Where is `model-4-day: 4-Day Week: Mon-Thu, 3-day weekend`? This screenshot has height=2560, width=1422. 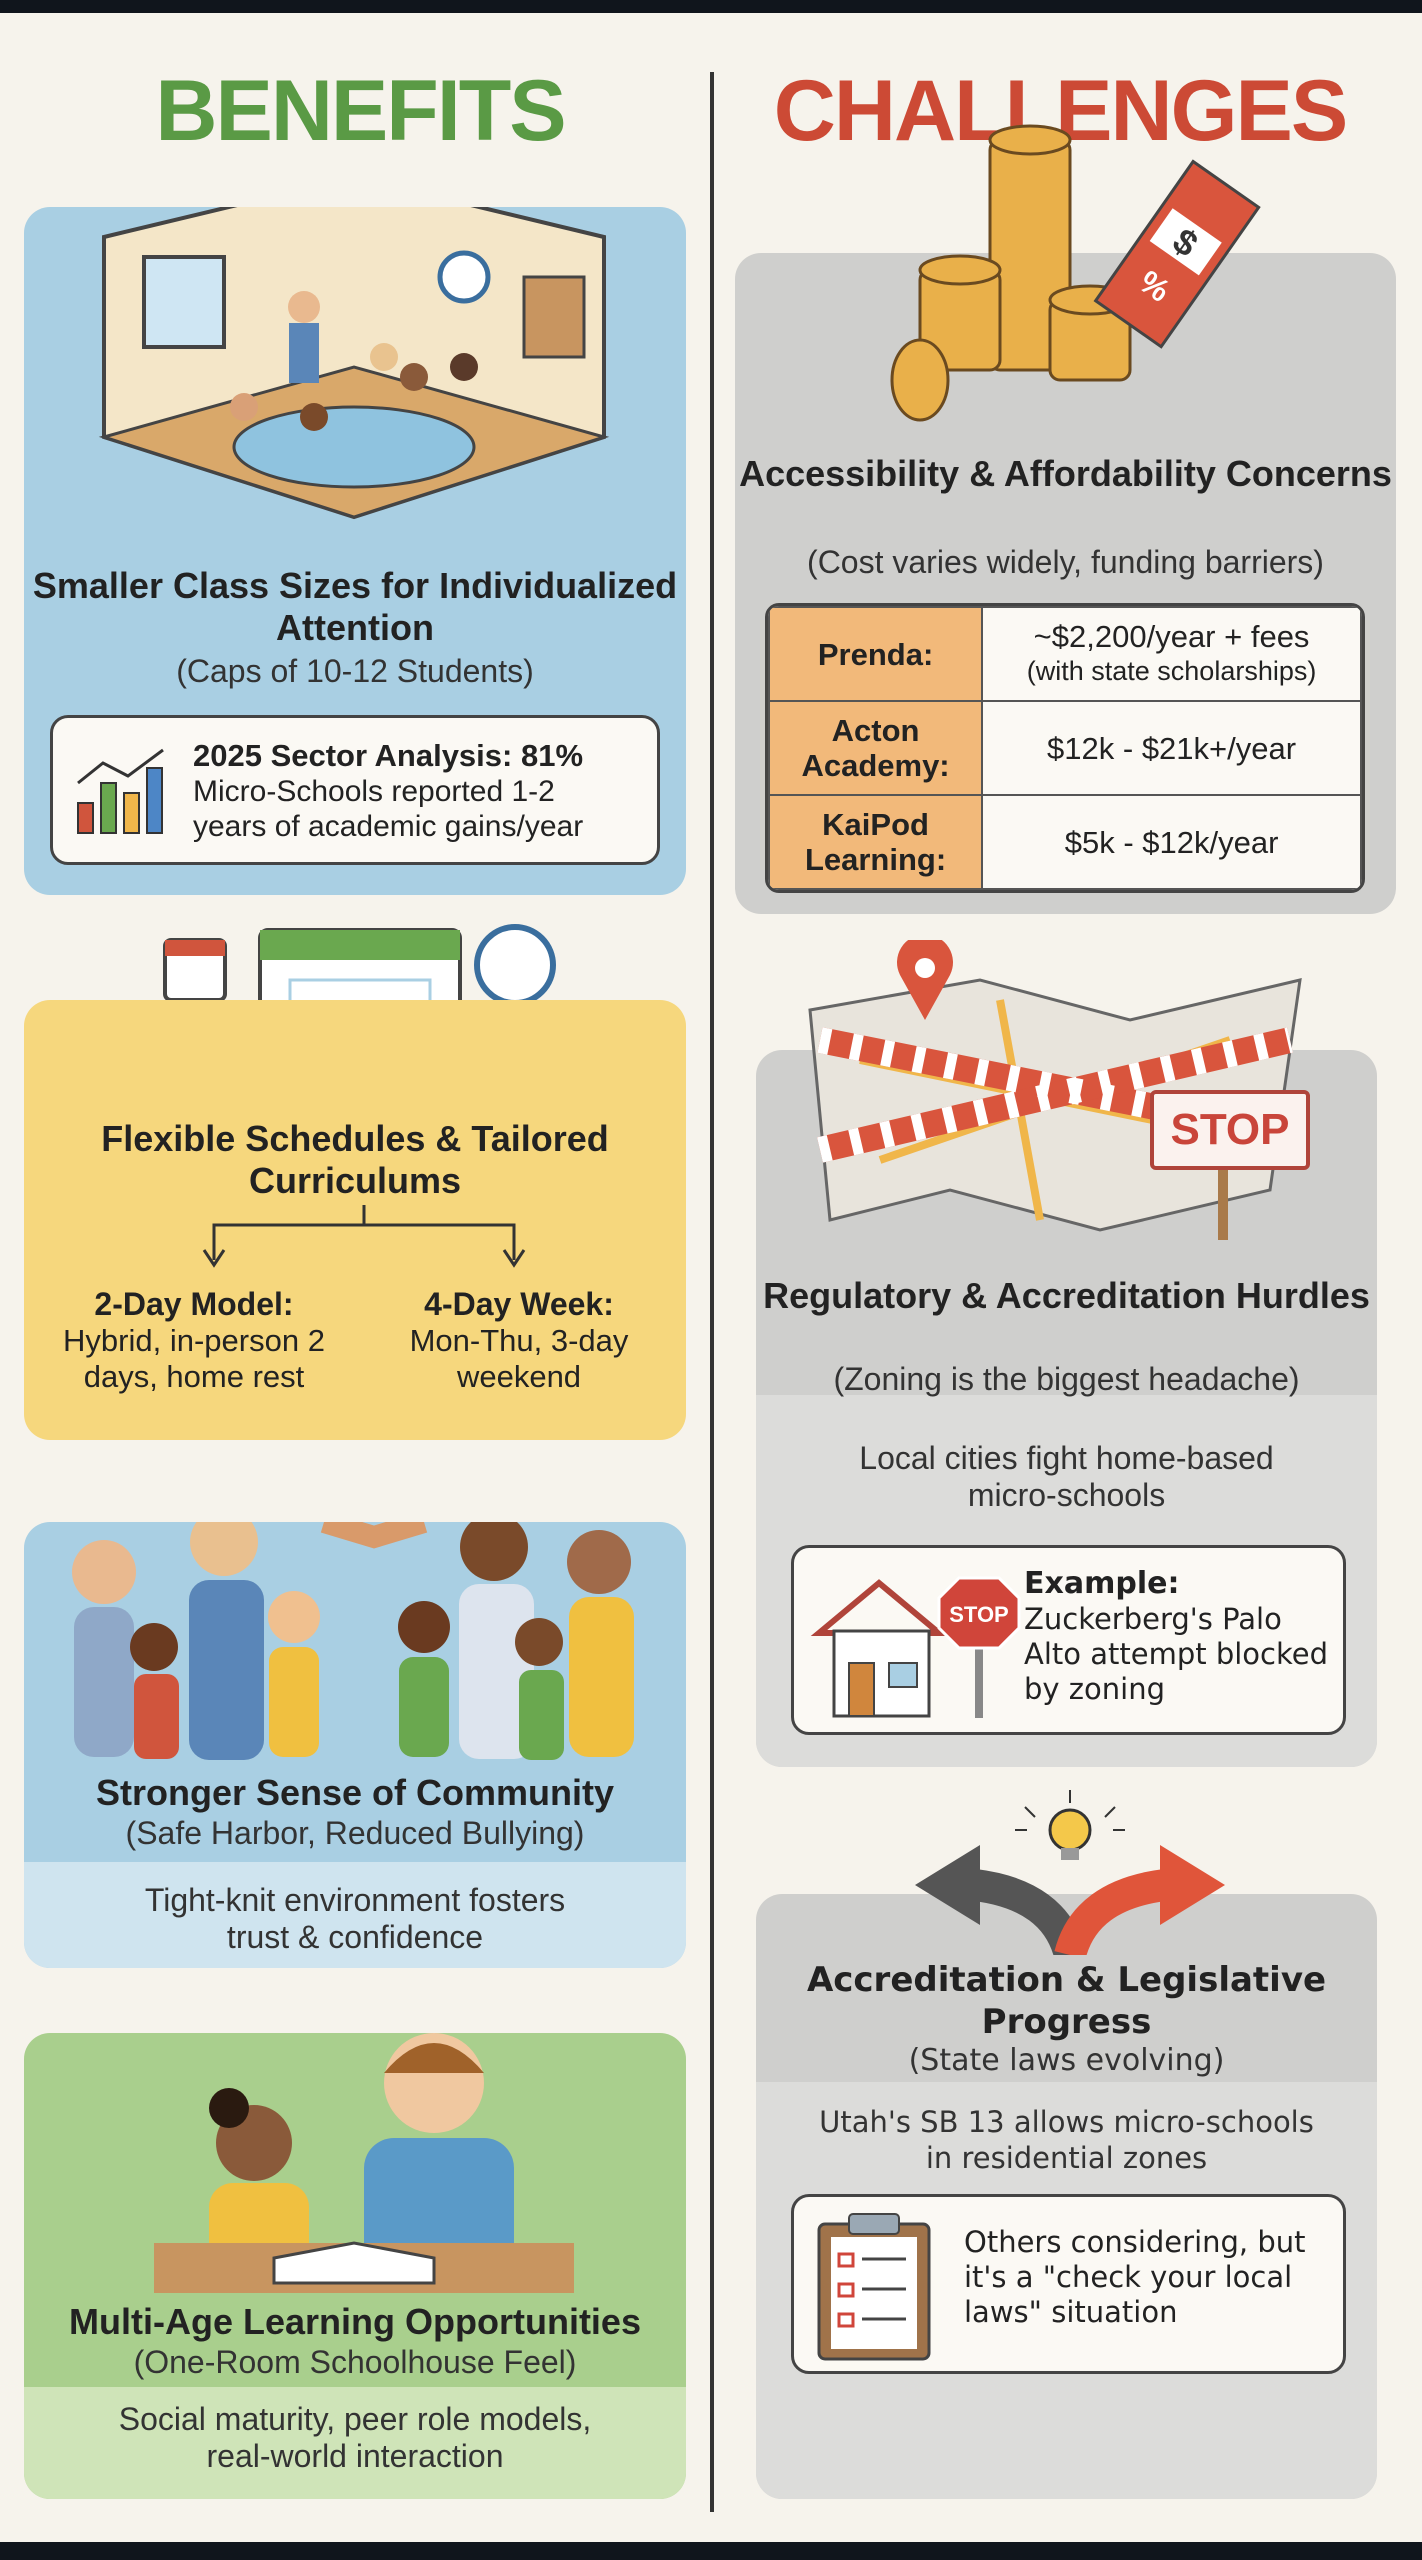
model-4-day: 4-Day Week: Mon-Thu, 3-day weekend is located at coordinates (519, 1340).